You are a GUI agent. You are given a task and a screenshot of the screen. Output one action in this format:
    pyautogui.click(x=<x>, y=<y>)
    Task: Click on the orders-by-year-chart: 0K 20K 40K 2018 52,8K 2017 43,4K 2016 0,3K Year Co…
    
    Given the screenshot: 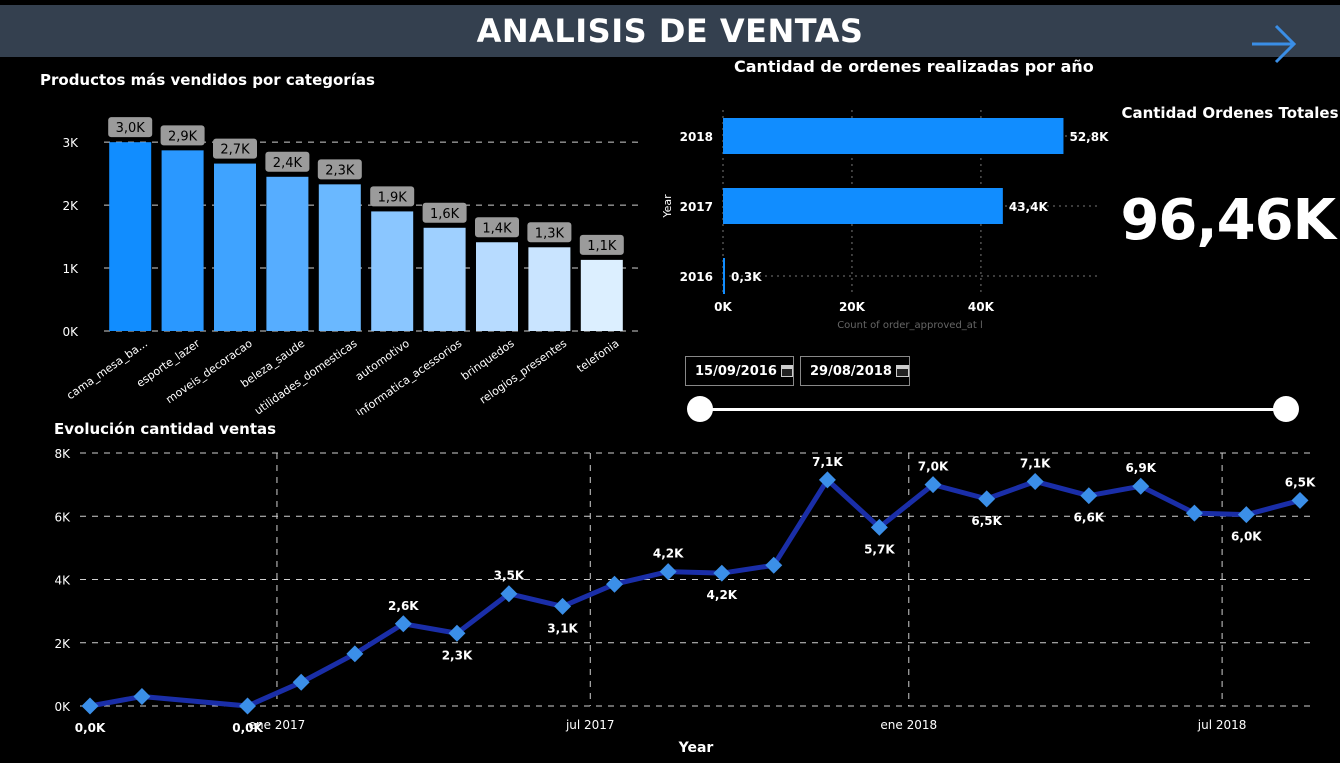 What is the action you would take?
    pyautogui.click(x=885, y=220)
    